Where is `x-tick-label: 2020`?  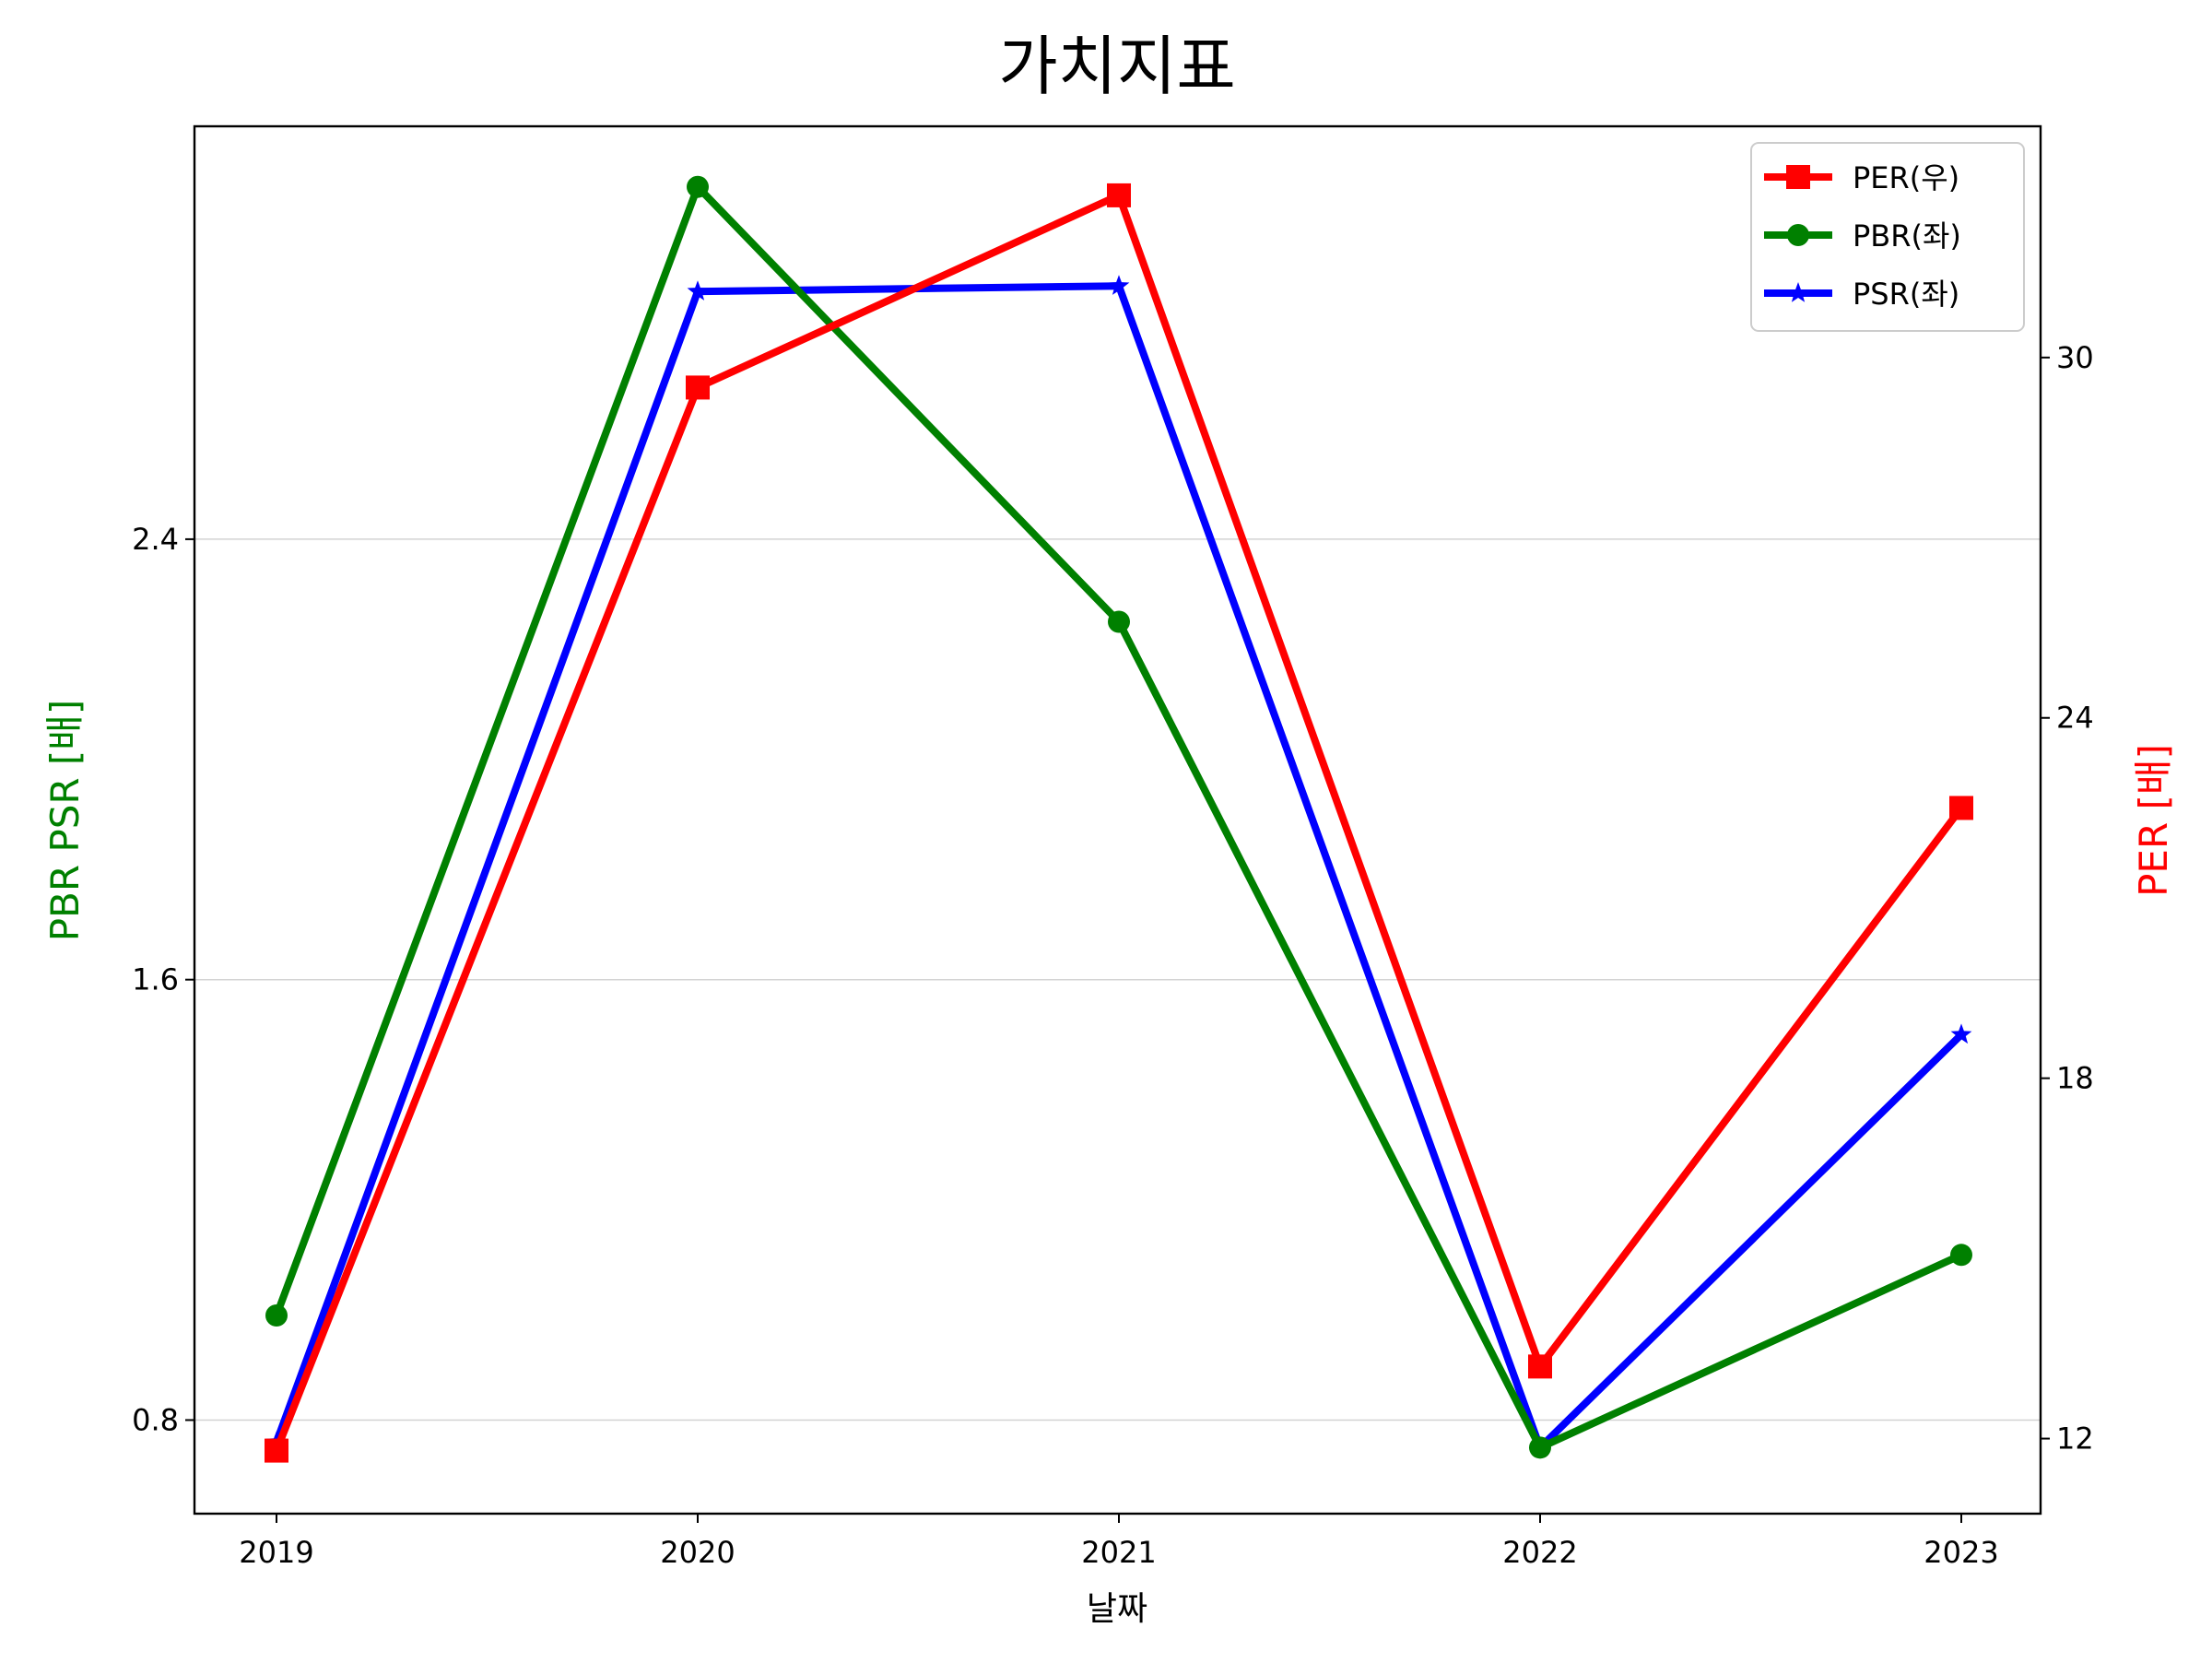 x-tick-label: 2020 is located at coordinates (697, 1552).